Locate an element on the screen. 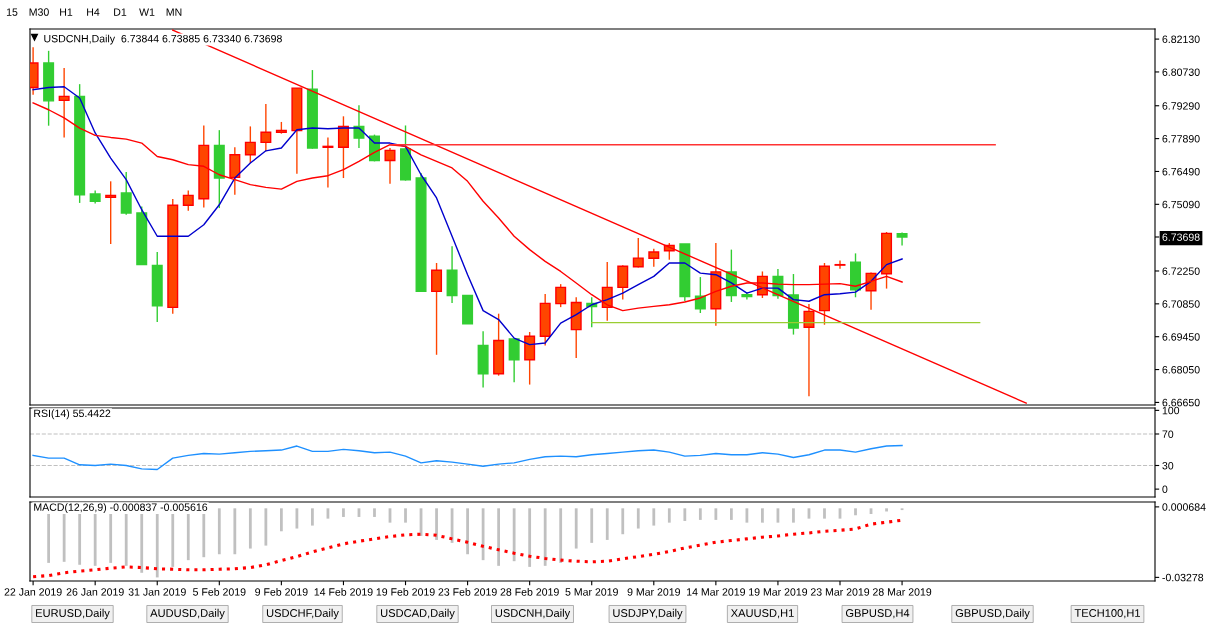 This screenshot has width=1208, height=629. text: XAUUSD,H1 is located at coordinates (762, 614).